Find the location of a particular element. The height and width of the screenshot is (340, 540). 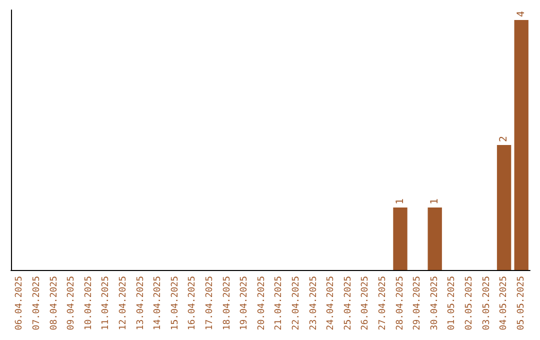

x-tick-label: 21.04.2025 is located at coordinates (279, 303).